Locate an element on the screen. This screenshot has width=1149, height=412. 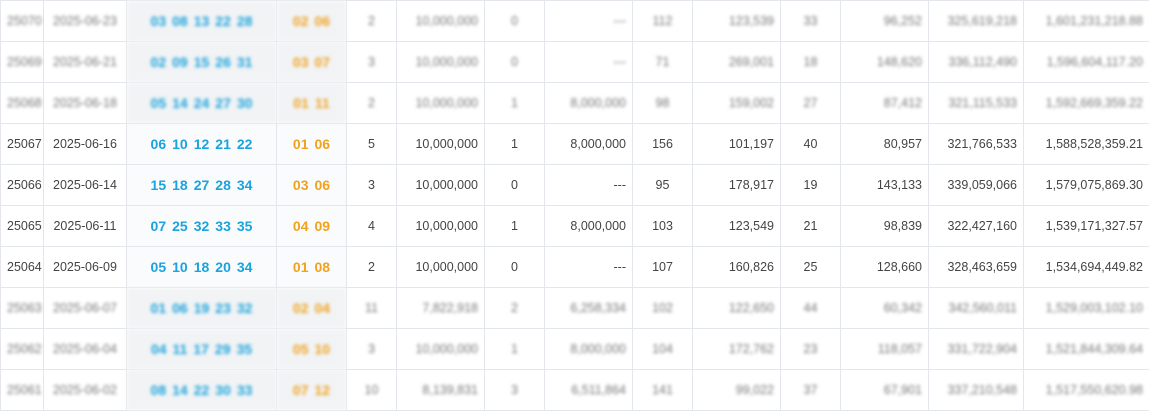
front-numbers-cell: 03 08 13 22 28 is located at coordinates (201, 21).